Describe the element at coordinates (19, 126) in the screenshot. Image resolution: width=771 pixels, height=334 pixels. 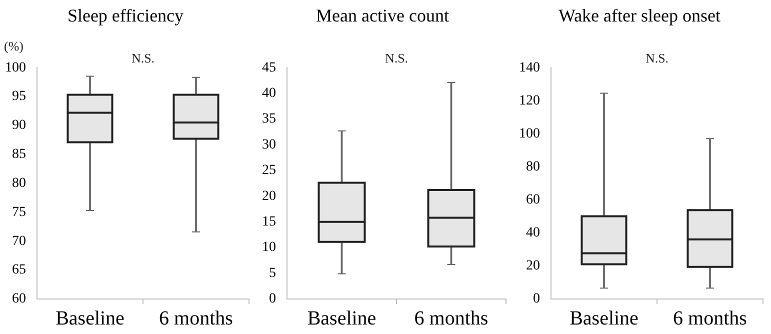
I see `y-tick-label: 90` at that location.